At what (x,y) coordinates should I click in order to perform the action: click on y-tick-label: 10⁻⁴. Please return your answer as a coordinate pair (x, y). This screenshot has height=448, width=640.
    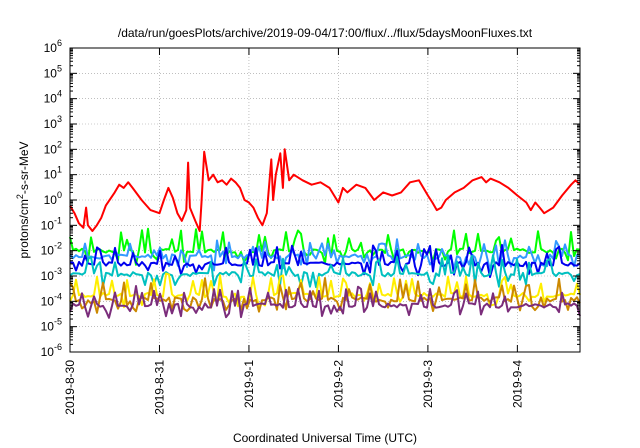
    Looking at the image, I should click on (51, 299).